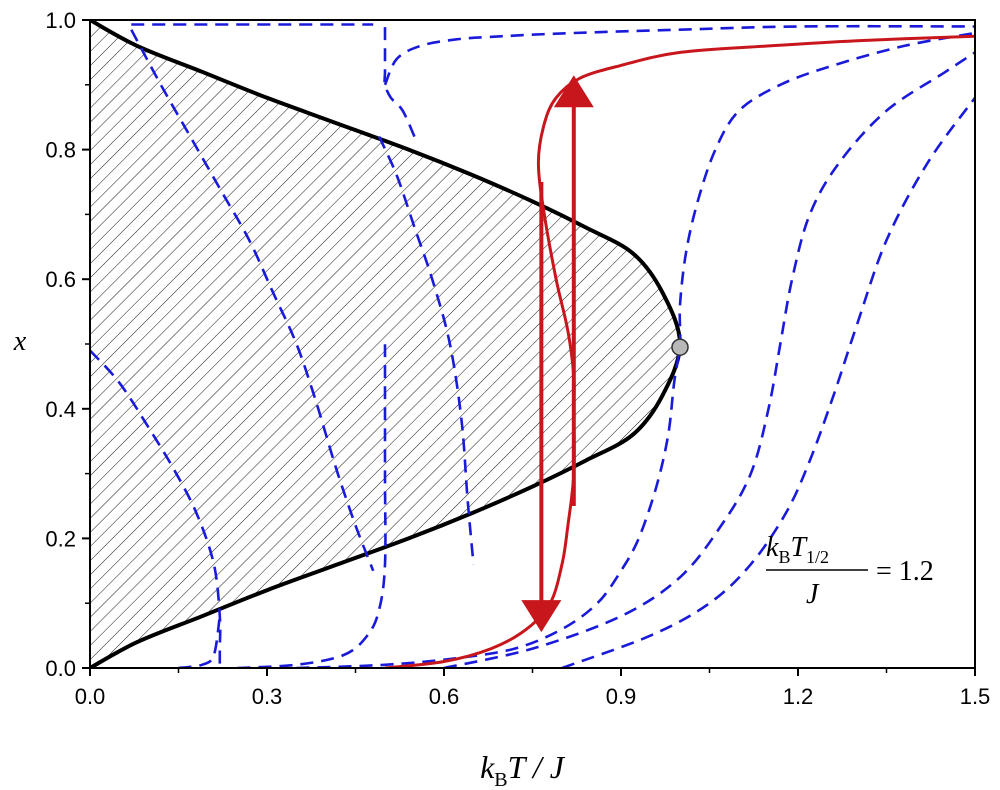 Image resolution: width=1000 pixels, height=790 pixels. Describe the element at coordinates (817, 557) in the screenshot. I see `annotation-sub-half: 1/2` at that location.